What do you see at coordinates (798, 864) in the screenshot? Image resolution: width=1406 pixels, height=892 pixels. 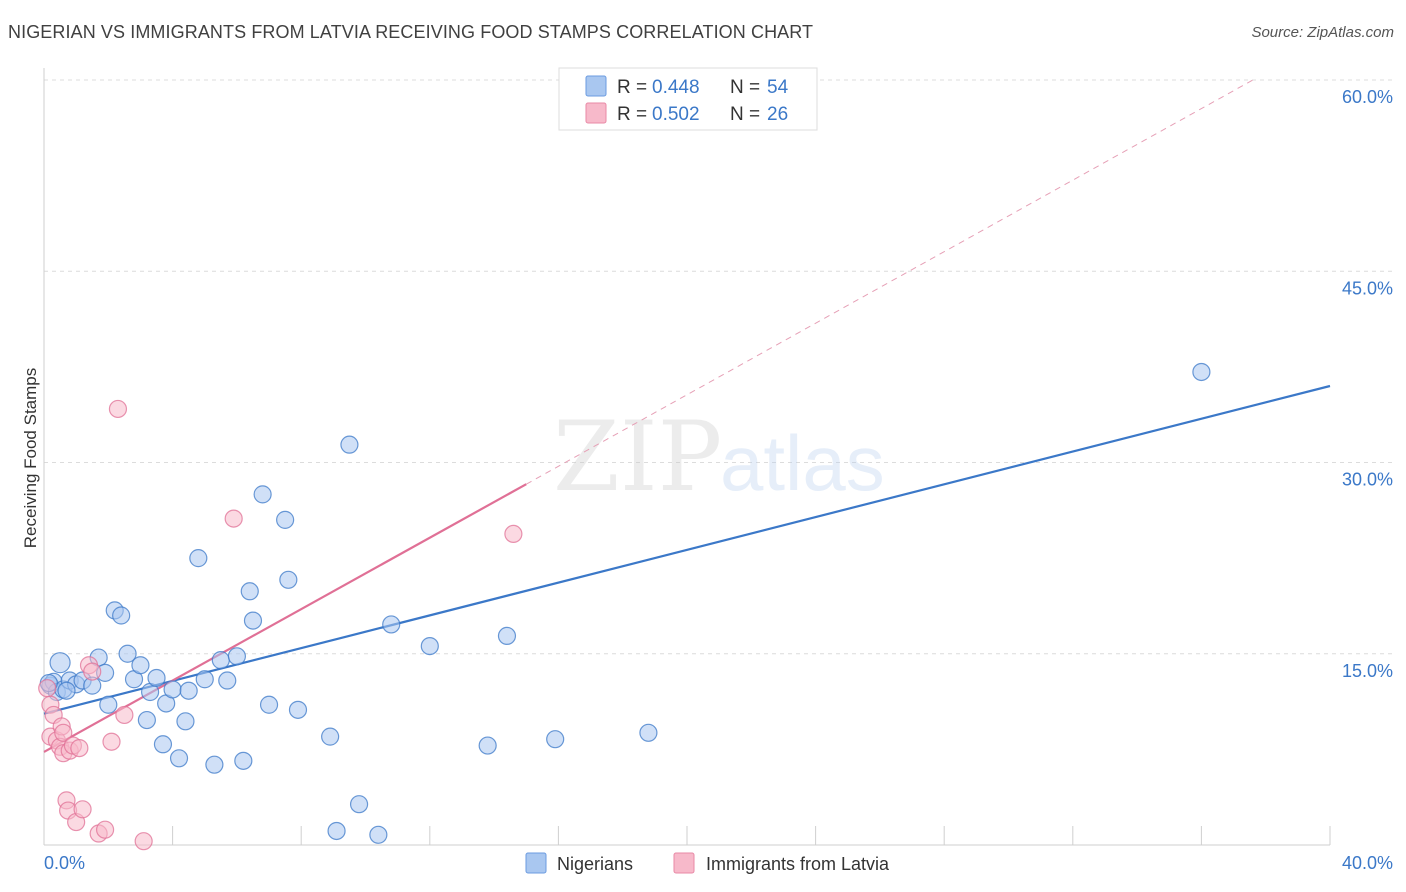 I see `bottom-legend-label-latvia: Immigrants from Latvia` at bounding box center [798, 864].